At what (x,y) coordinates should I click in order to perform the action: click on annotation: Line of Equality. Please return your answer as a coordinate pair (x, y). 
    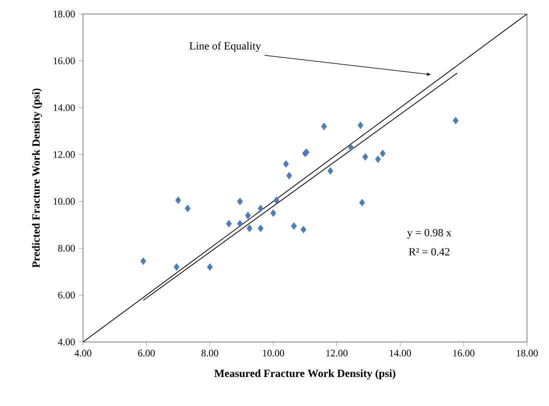
    Looking at the image, I should click on (225, 47).